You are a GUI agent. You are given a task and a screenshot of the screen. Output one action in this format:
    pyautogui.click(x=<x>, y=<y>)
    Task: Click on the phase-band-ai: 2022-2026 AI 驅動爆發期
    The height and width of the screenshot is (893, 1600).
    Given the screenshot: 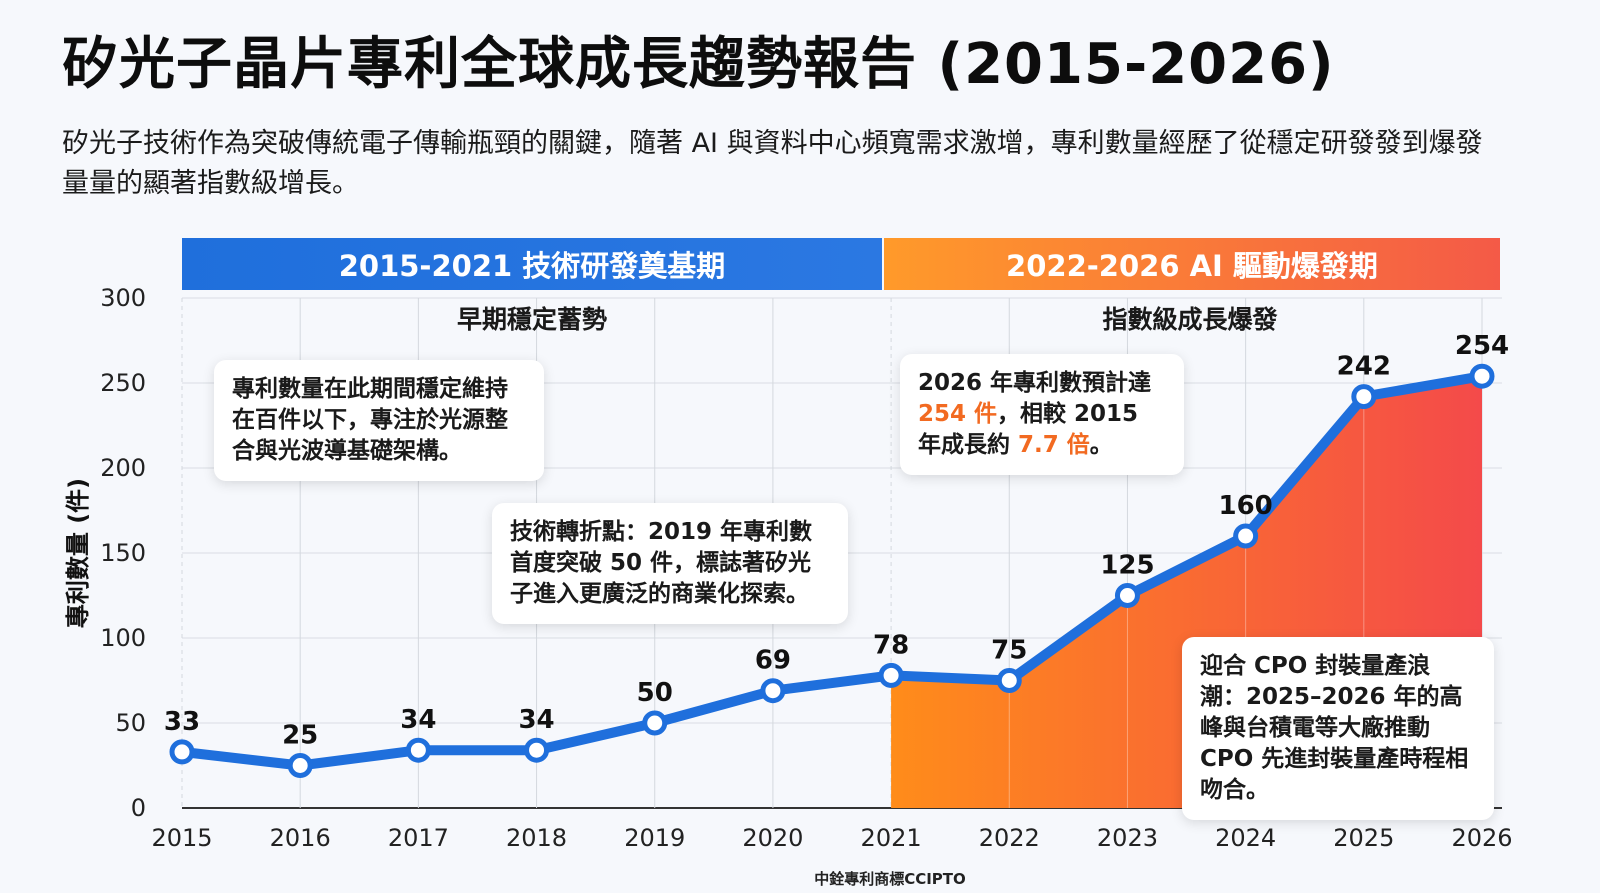 What is the action you would take?
    pyautogui.click(x=1192, y=264)
    